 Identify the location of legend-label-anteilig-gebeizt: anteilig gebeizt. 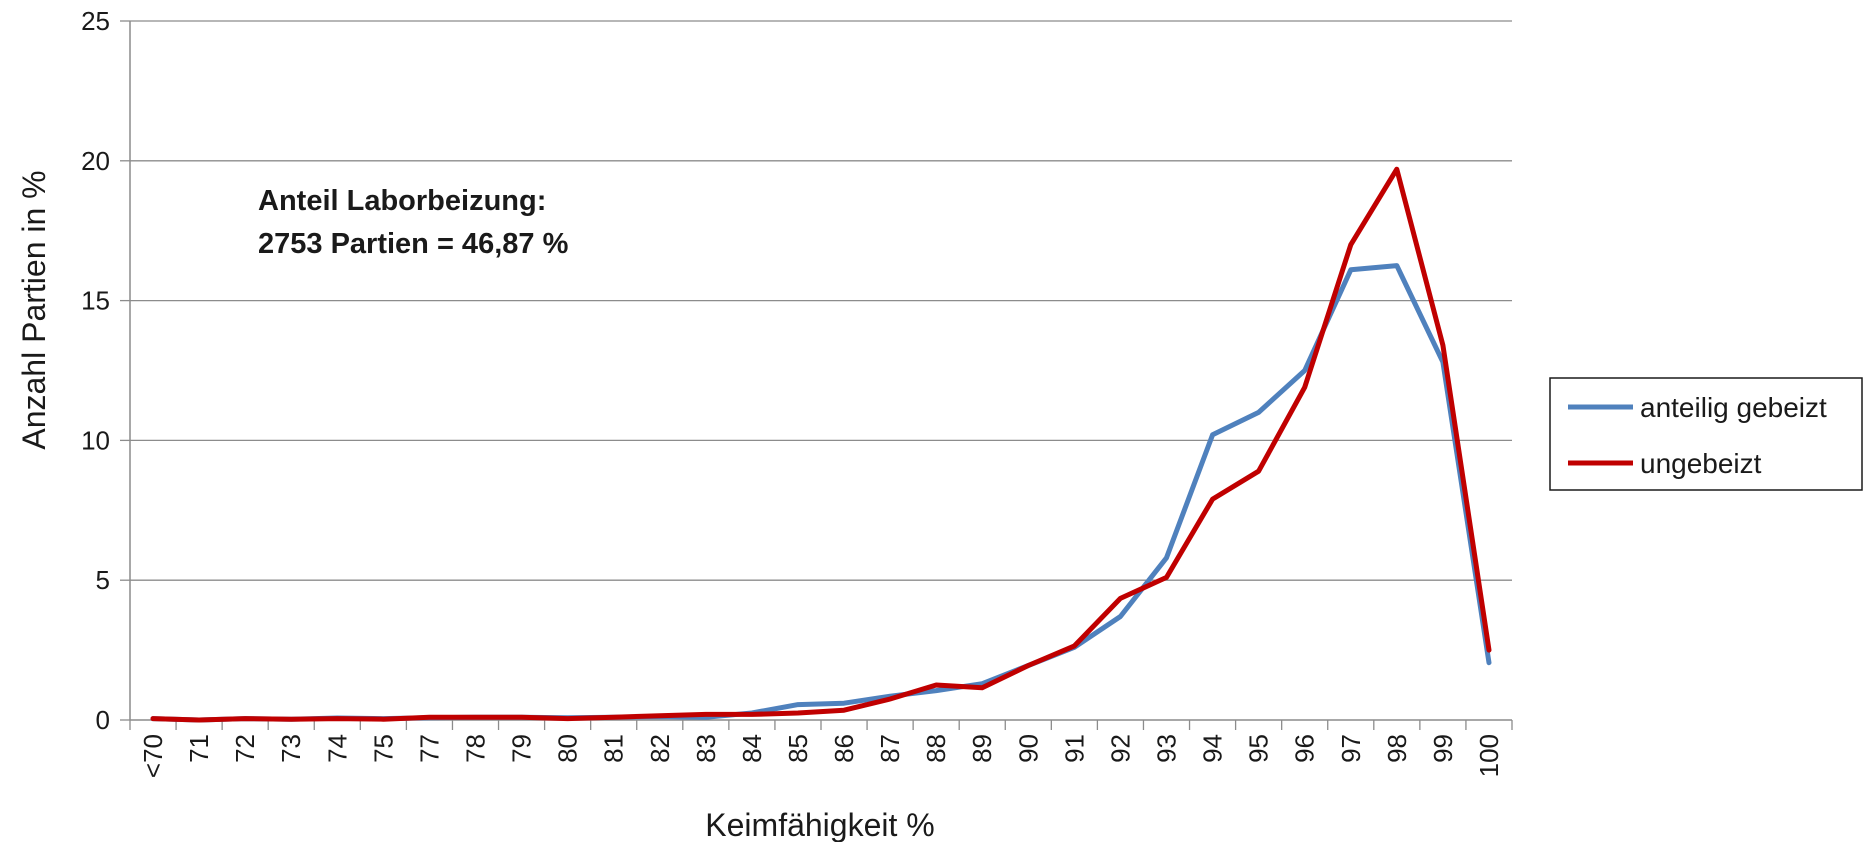
(1733, 407).